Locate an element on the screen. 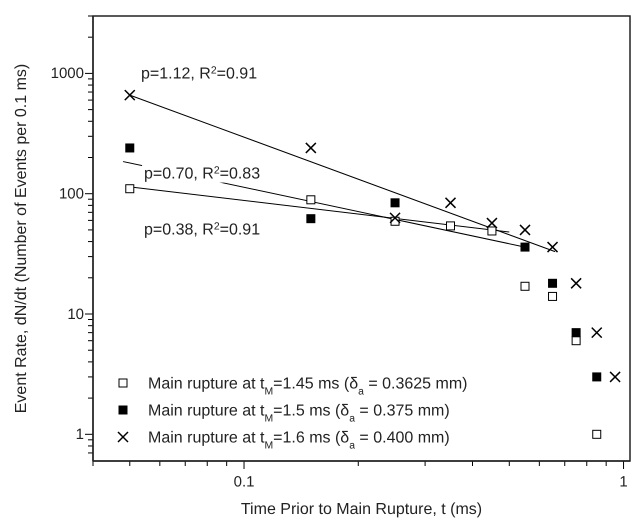 The width and height of the screenshot is (637, 526). y-tick-label: 10 is located at coordinates (75, 314).